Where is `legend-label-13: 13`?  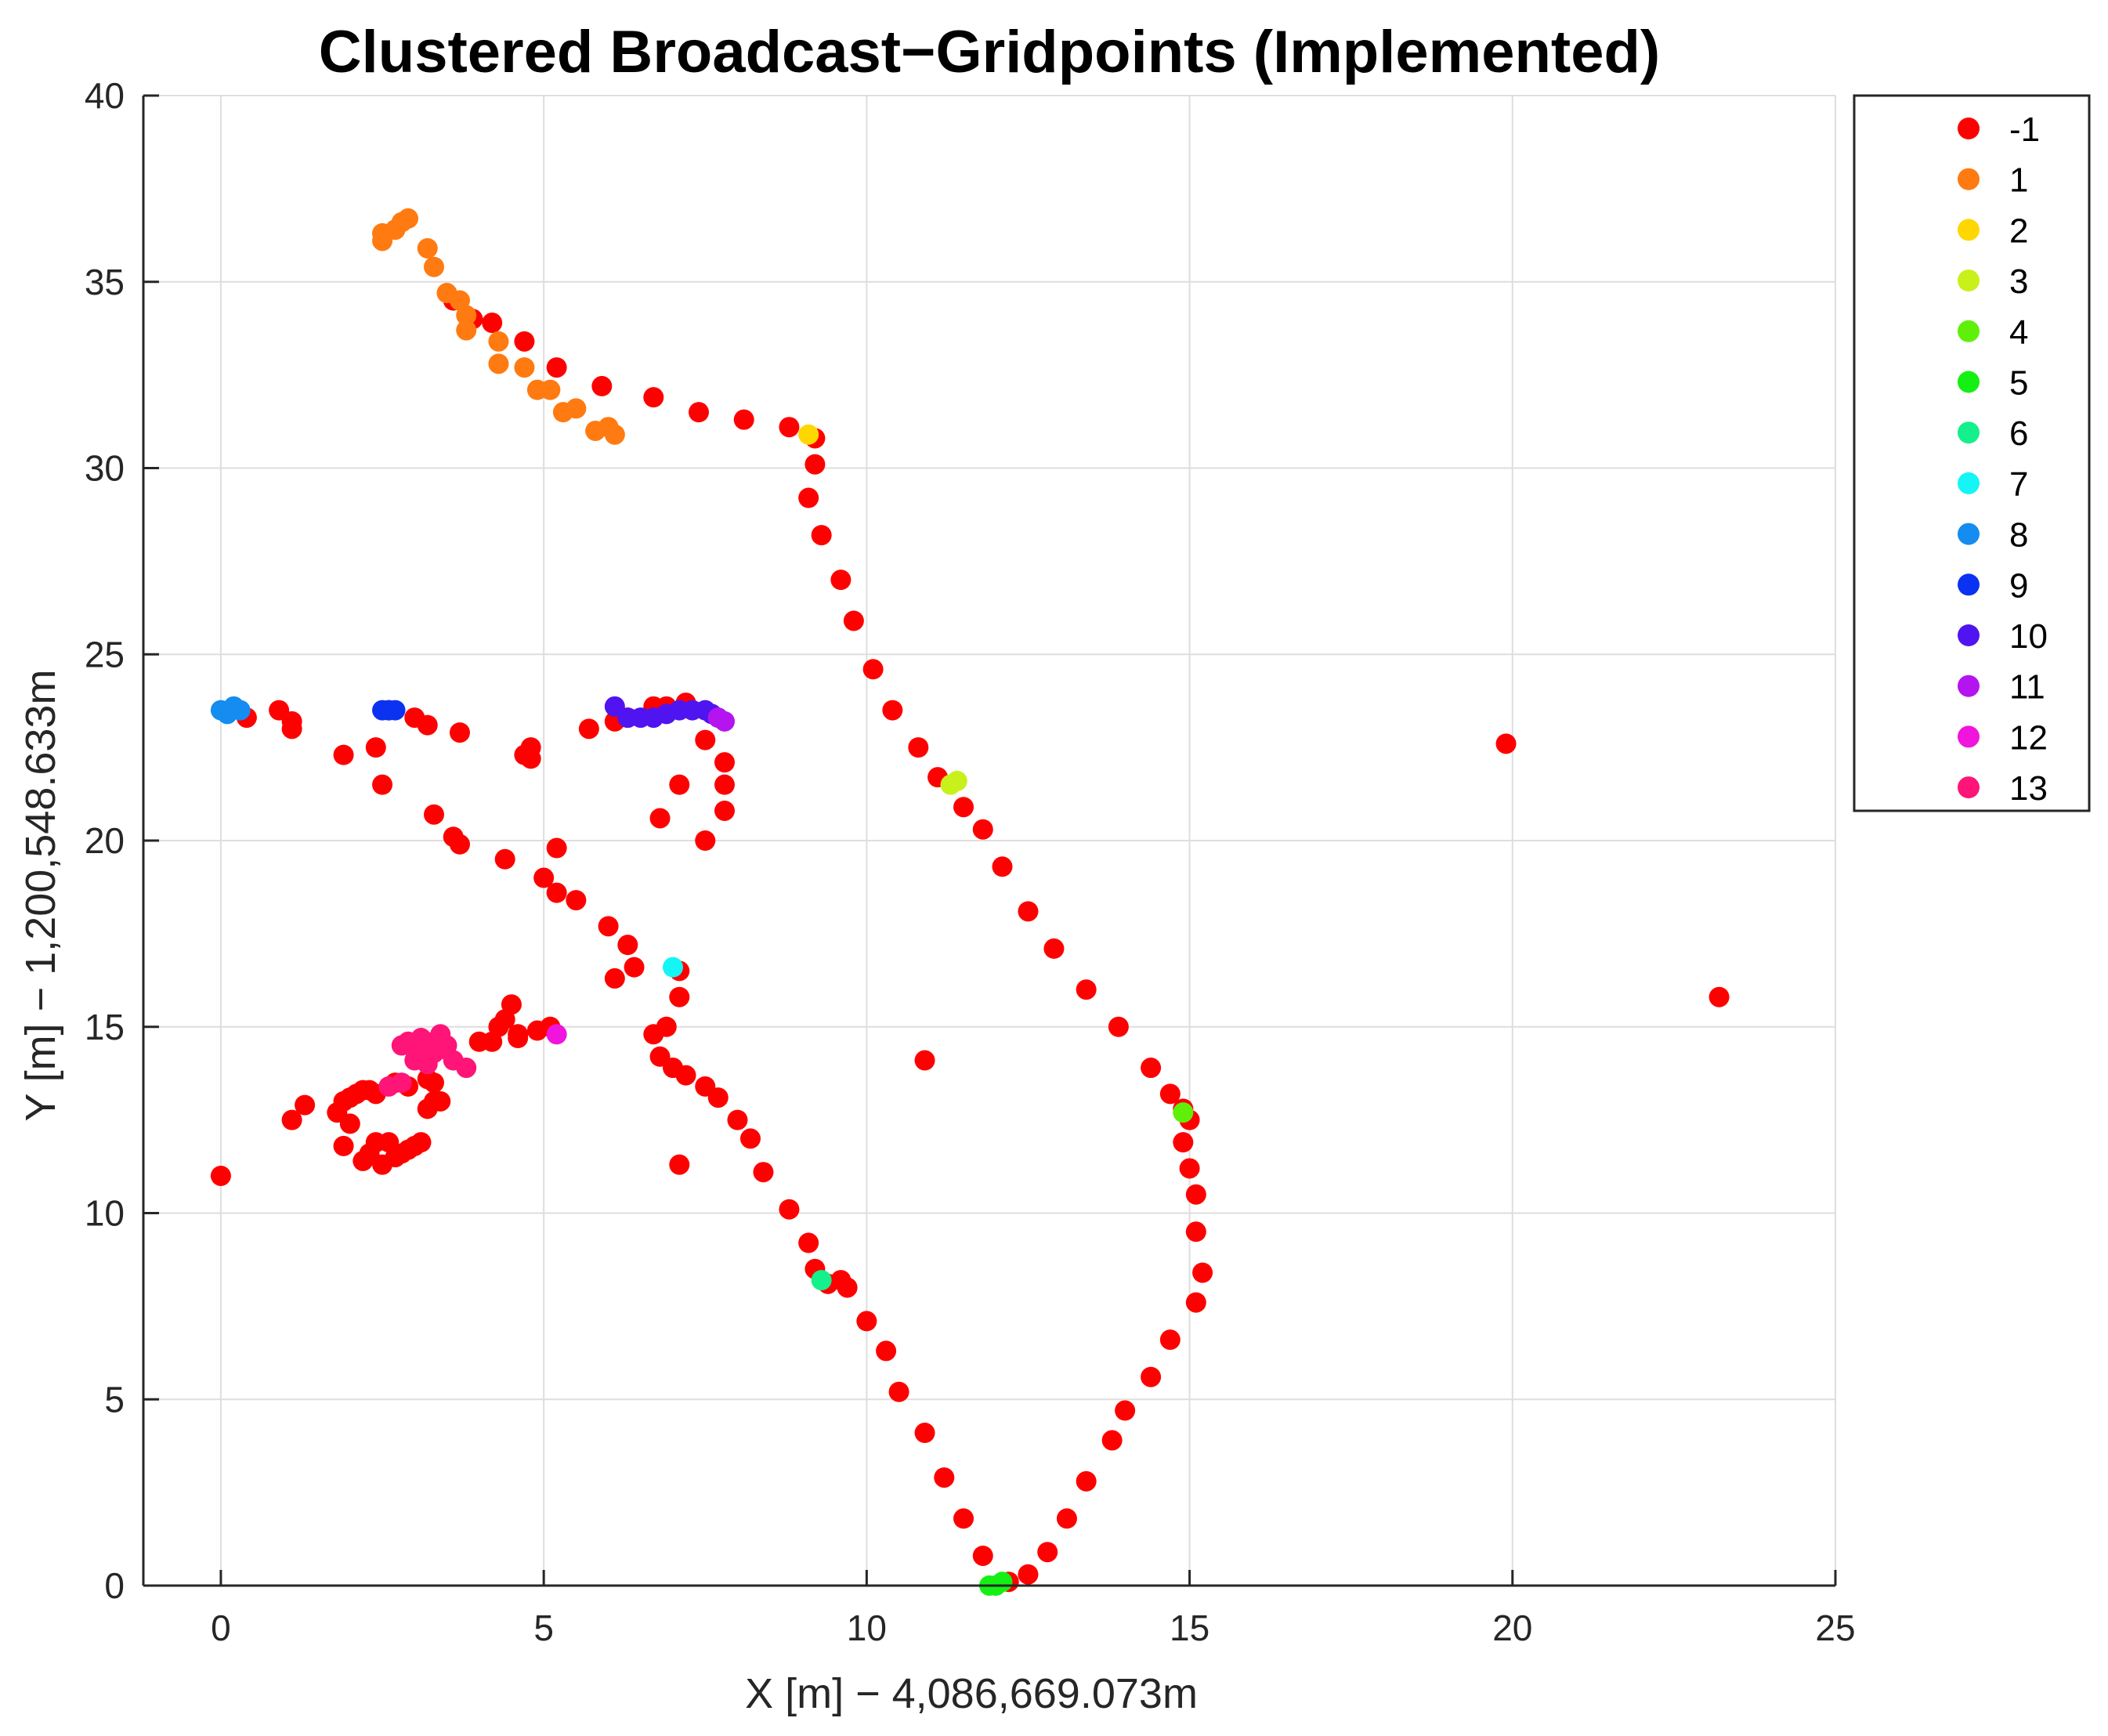 legend-label-13: 13 is located at coordinates (2029, 788).